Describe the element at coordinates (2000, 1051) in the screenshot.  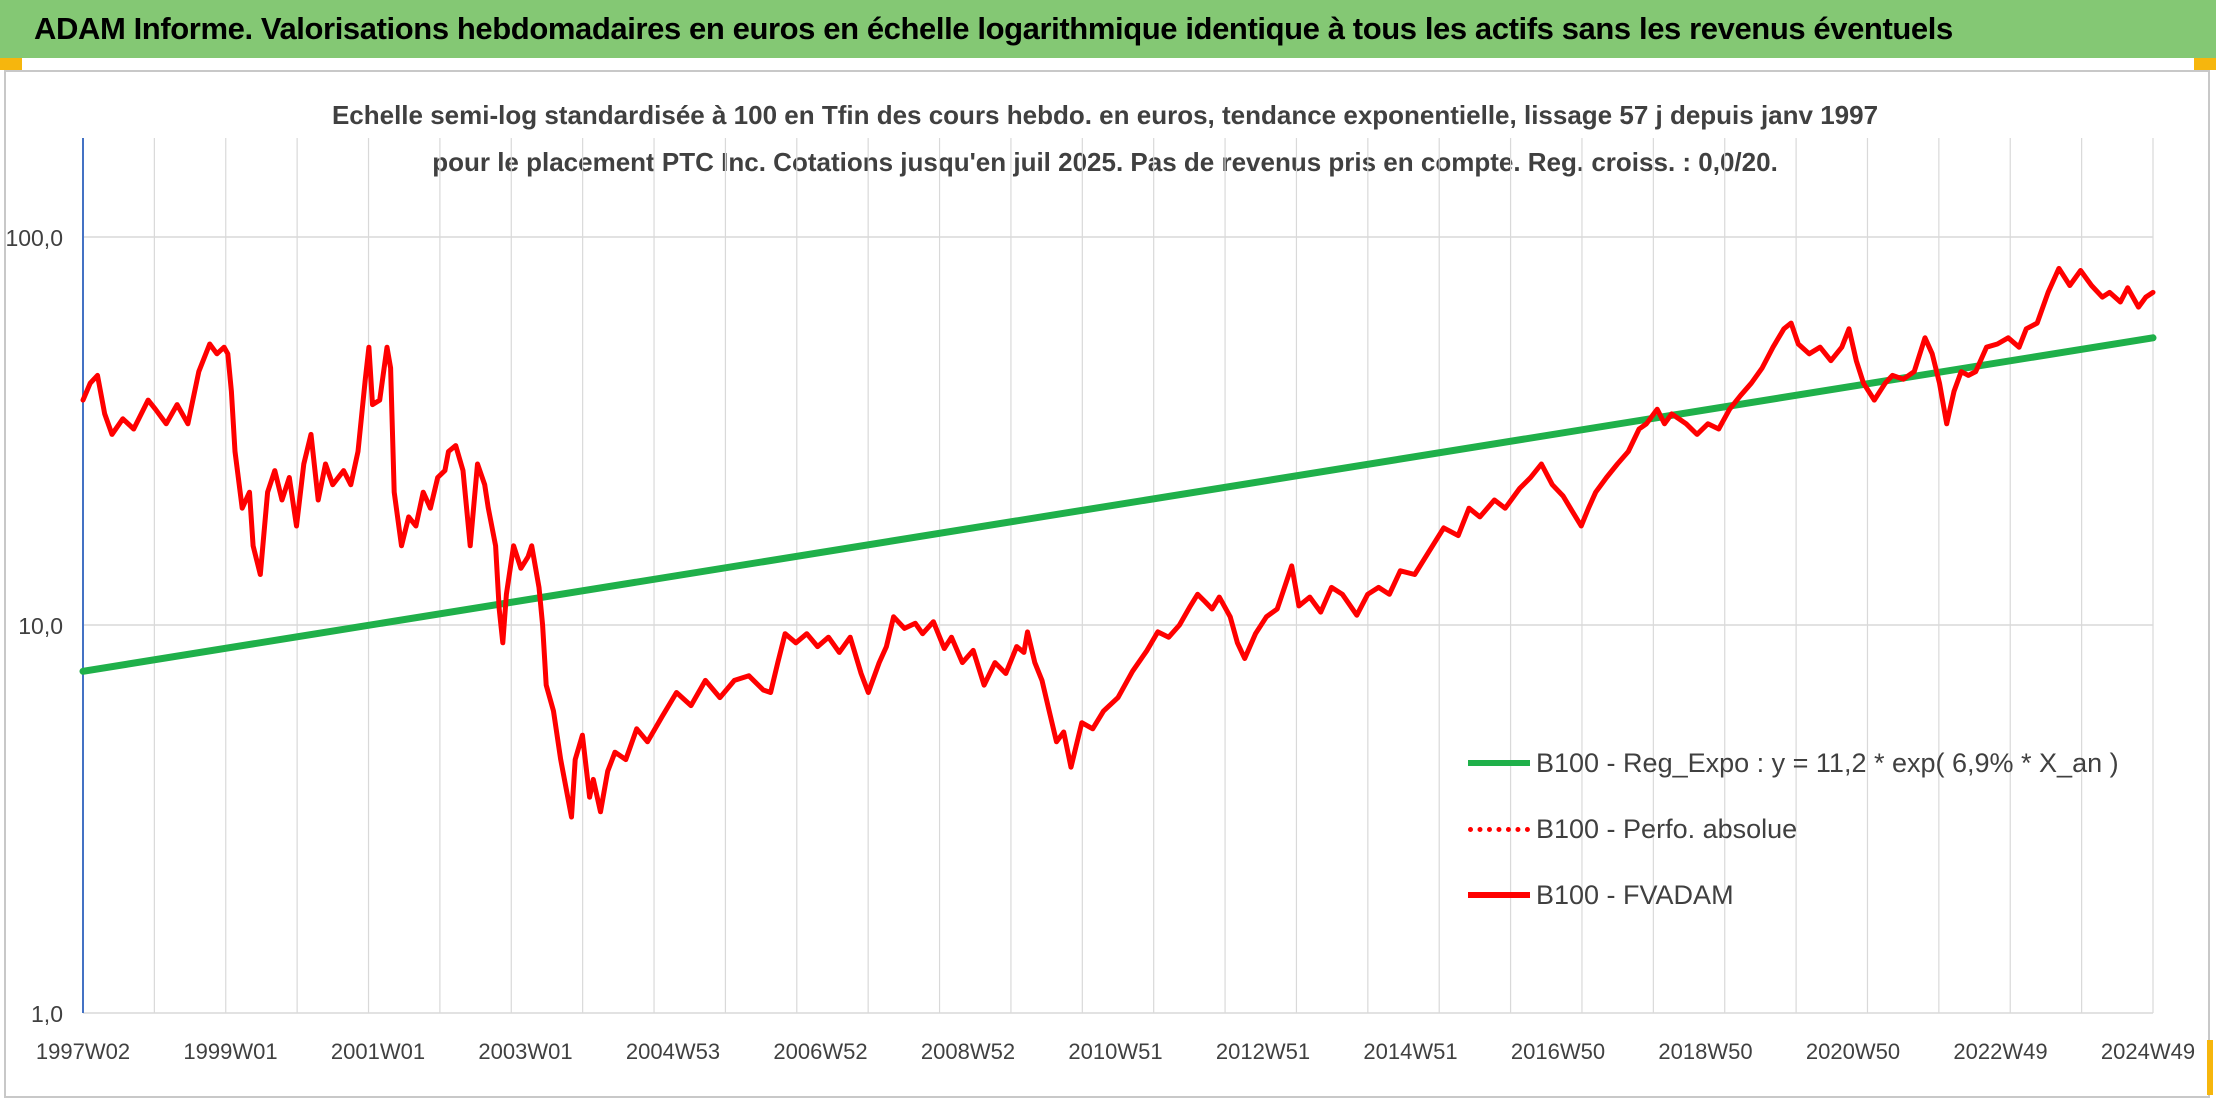
I see `x-tick-label: 2022W49` at that location.